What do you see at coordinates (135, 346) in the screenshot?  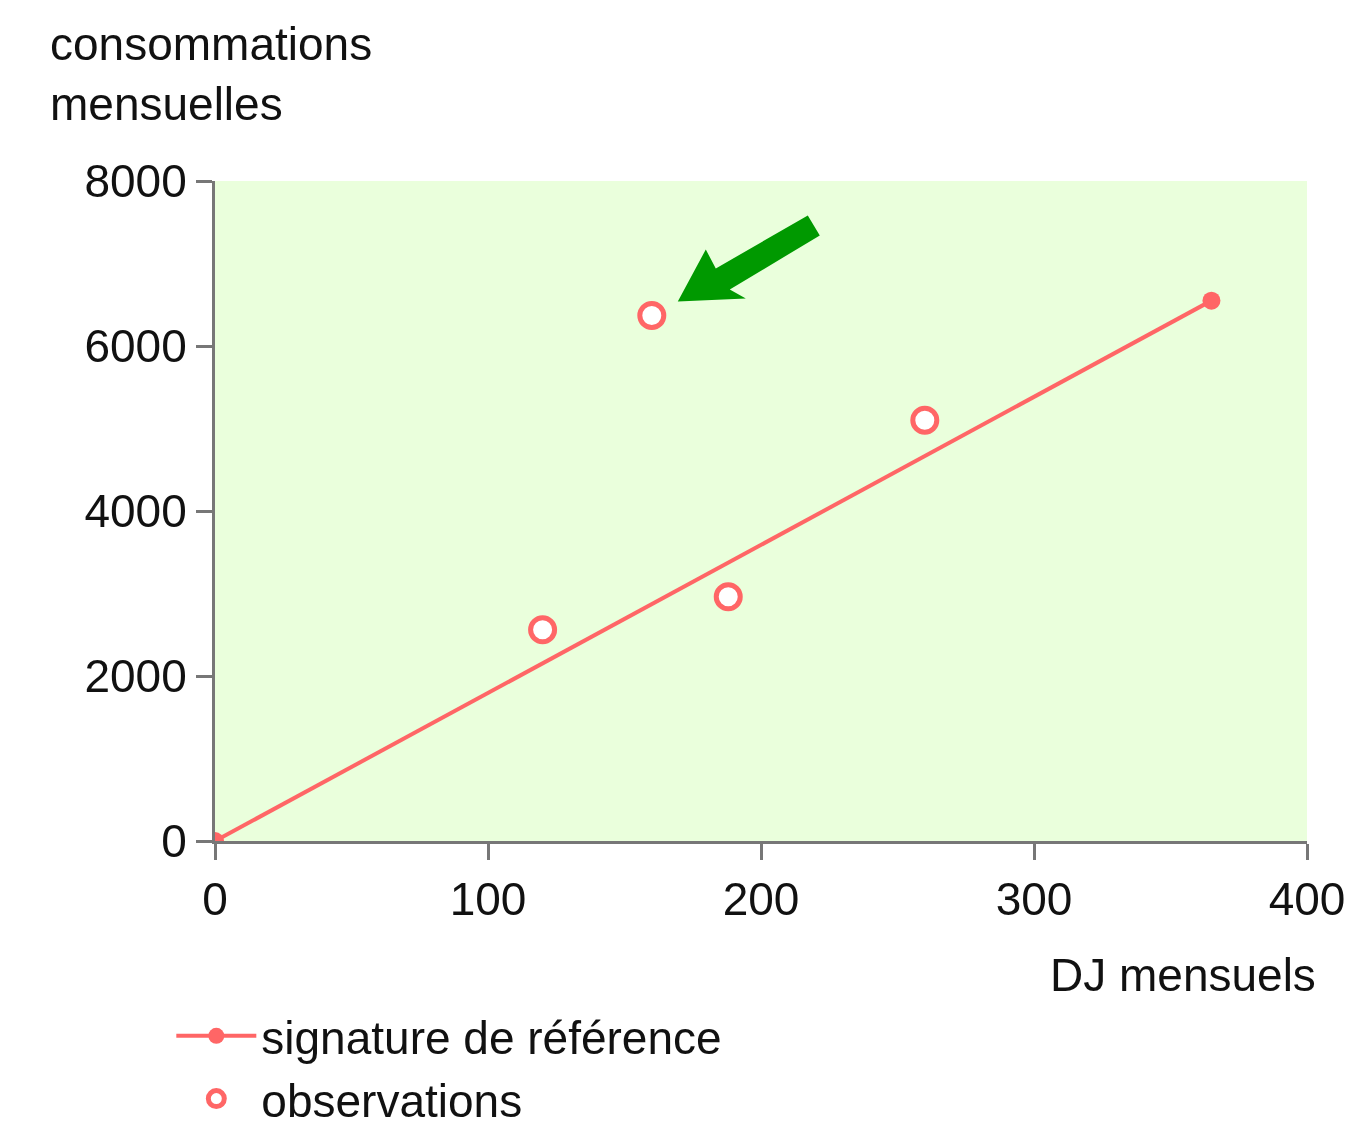 I see `y-tick-label: 6000` at bounding box center [135, 346].